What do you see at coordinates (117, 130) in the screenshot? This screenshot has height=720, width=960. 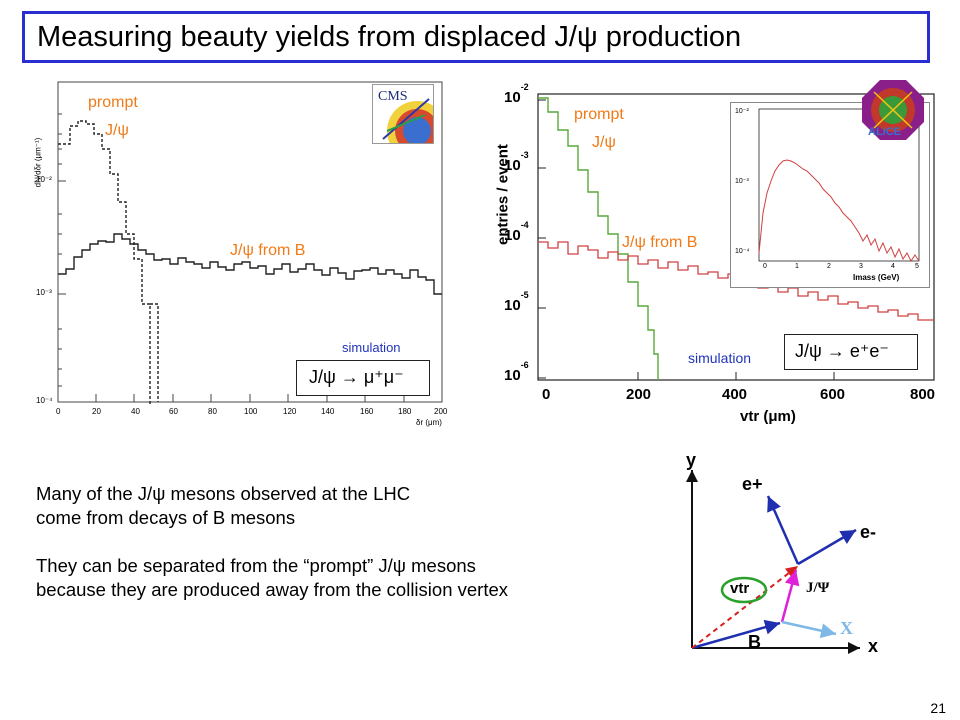 I see `cms-prompt-label-jpsi: J/ψ` at bounding box center [117, 130].